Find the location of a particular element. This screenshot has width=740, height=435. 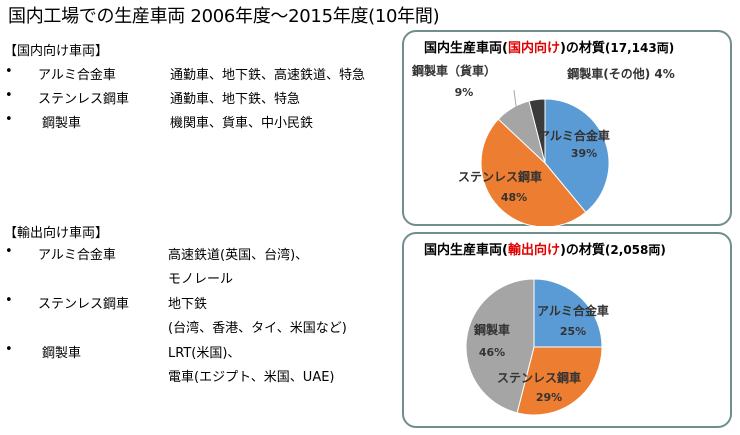

slice-label: 鋼製車(その他) 4% is located at coordinates (620, 73).